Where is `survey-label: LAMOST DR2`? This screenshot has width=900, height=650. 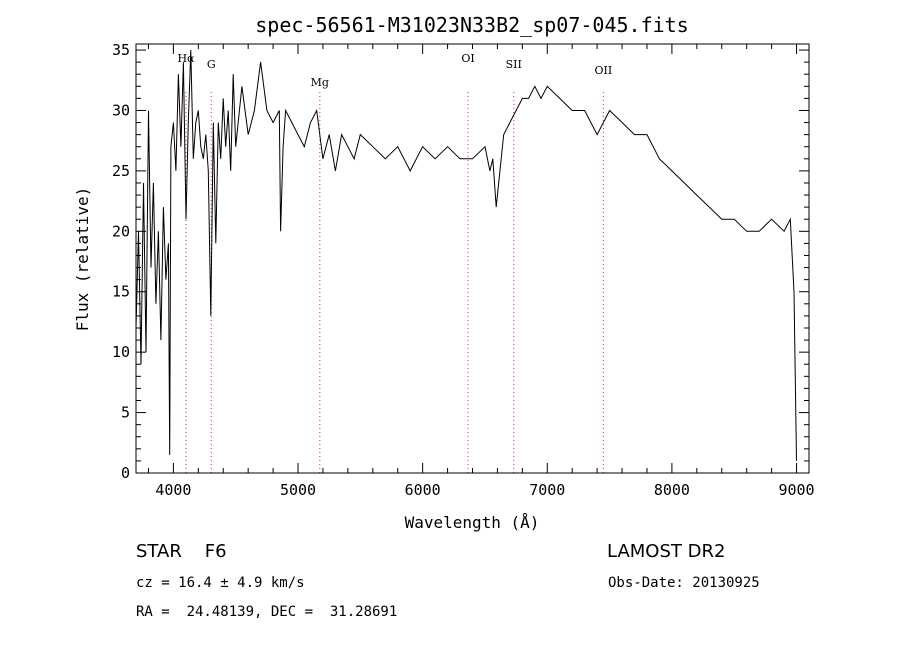 survey-label: LAMOST DR2 is located at coordinates (666, 551).